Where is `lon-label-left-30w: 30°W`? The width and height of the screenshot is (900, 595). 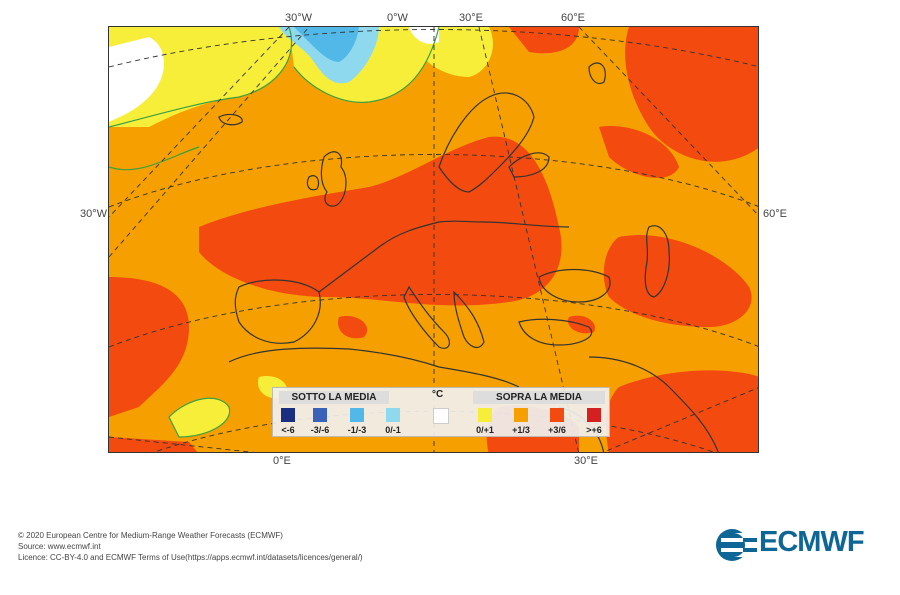
lon-label-left-30w: 30°W is located at coordinates (94, 214).